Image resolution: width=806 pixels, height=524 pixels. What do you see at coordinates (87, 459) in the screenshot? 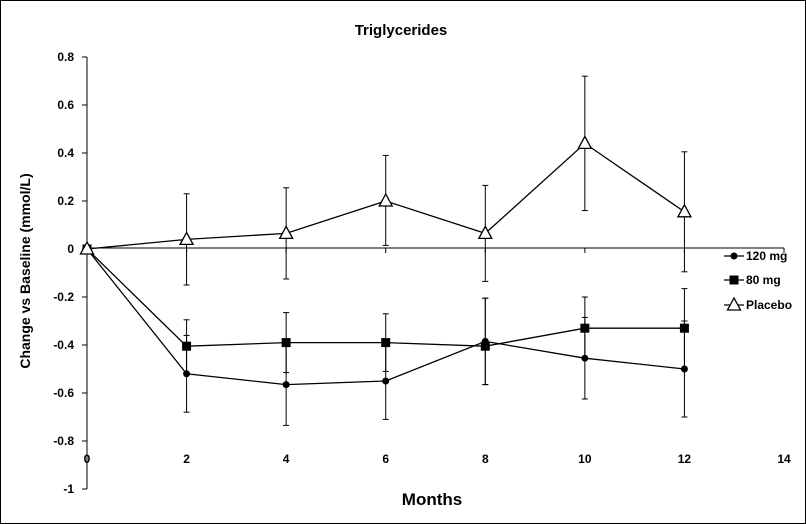
I see `x-tick-label: 0` at bounding box center [87, 459].